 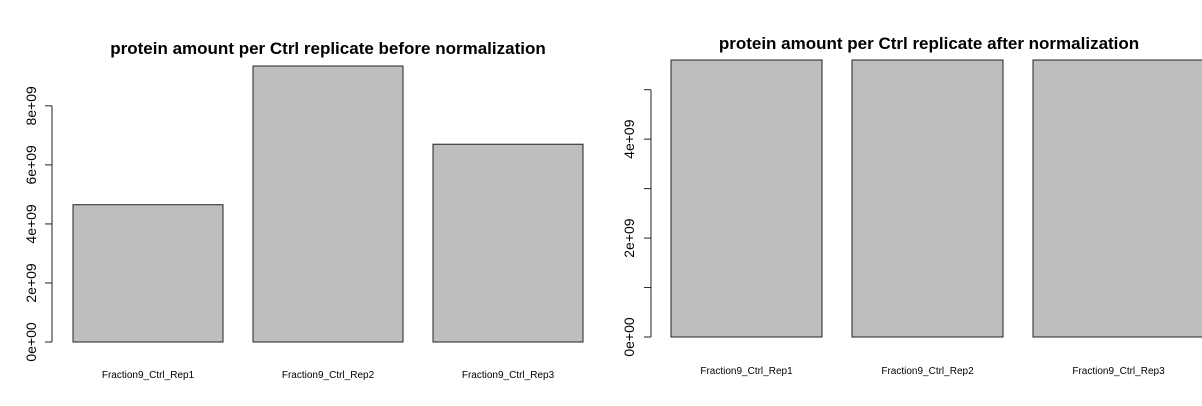 I want to click on y-tick-label: 6e+09, so click(x=31, y=165).